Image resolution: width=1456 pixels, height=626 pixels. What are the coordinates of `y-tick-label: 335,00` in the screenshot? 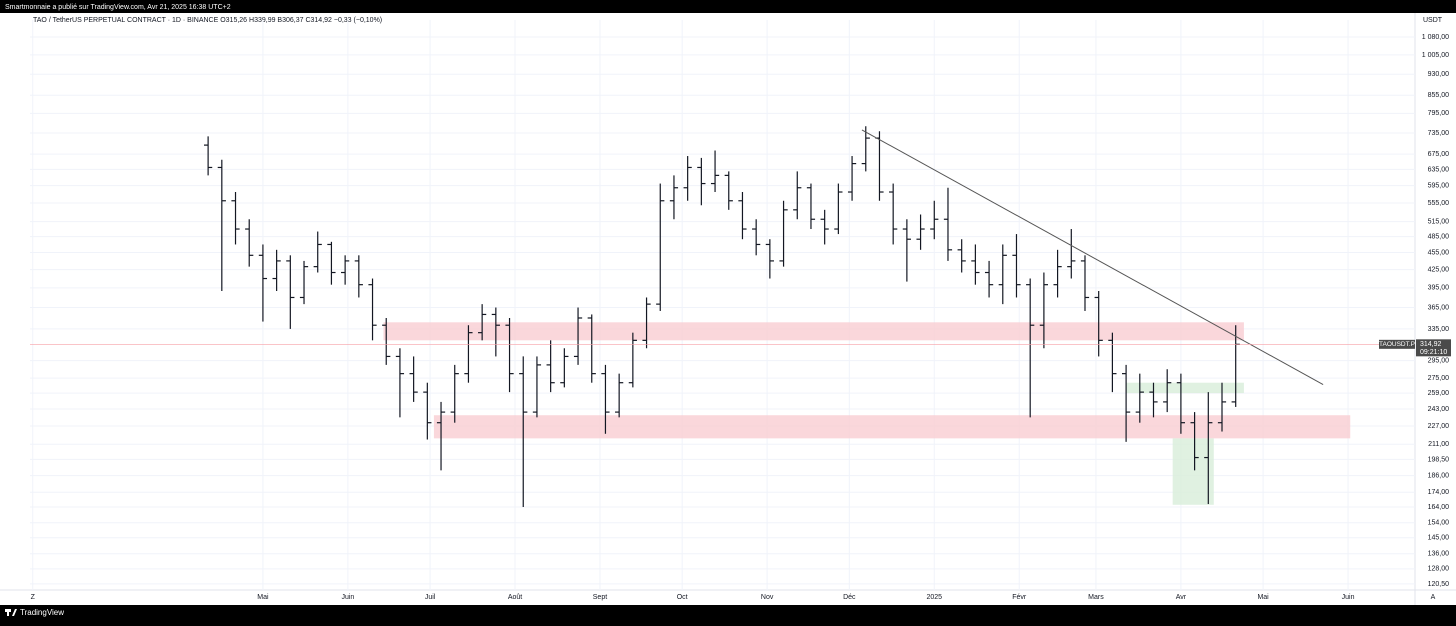 It's located at (1439, 329).